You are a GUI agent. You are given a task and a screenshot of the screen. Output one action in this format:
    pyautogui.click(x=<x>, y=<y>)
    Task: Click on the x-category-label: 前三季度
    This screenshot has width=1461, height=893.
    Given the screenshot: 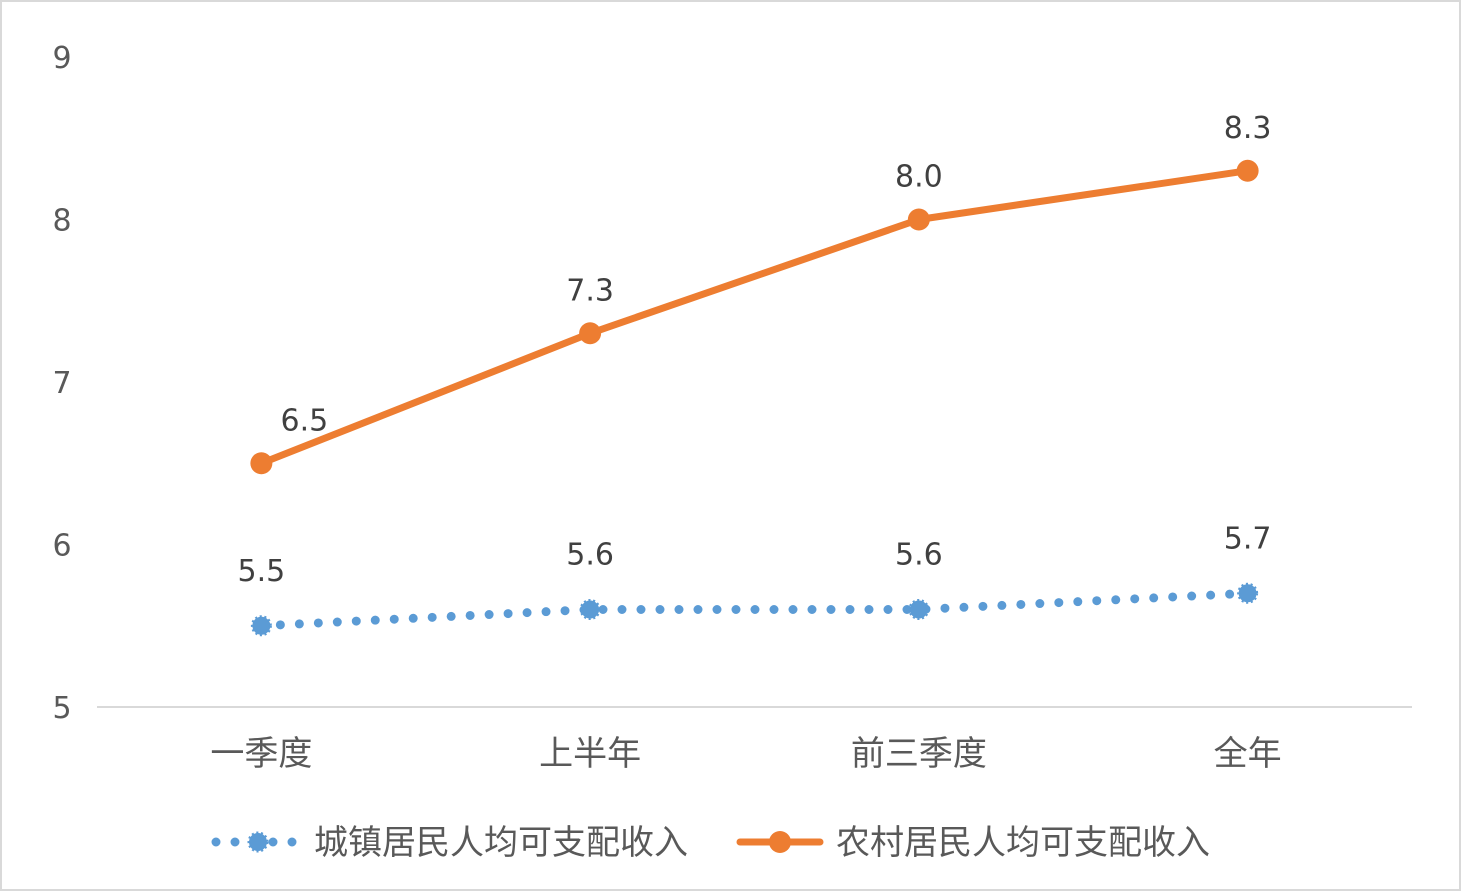 What is the action you would take?
    pyautogui.click(x=919, y=754)
    